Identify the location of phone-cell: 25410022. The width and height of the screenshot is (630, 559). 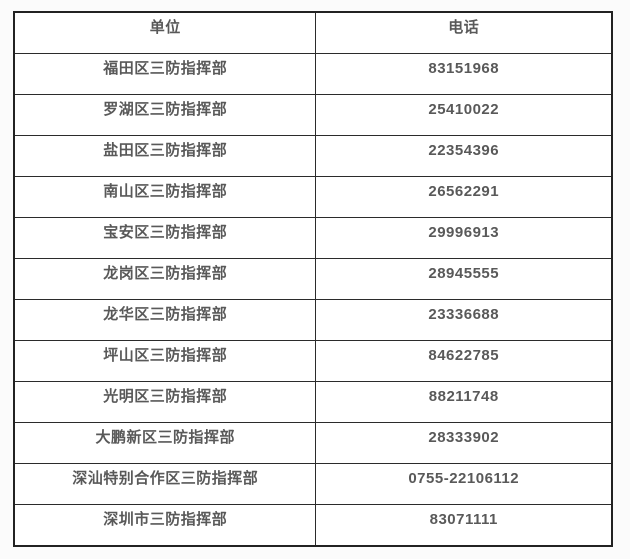
(464, 115).